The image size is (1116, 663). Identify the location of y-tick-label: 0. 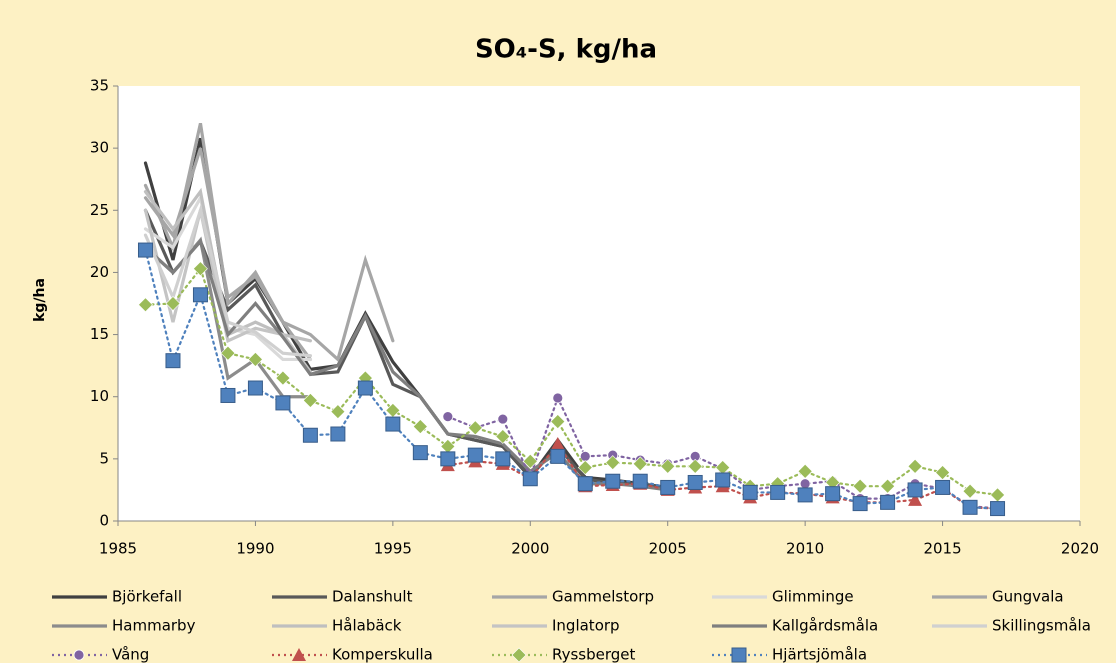
(104, 521).